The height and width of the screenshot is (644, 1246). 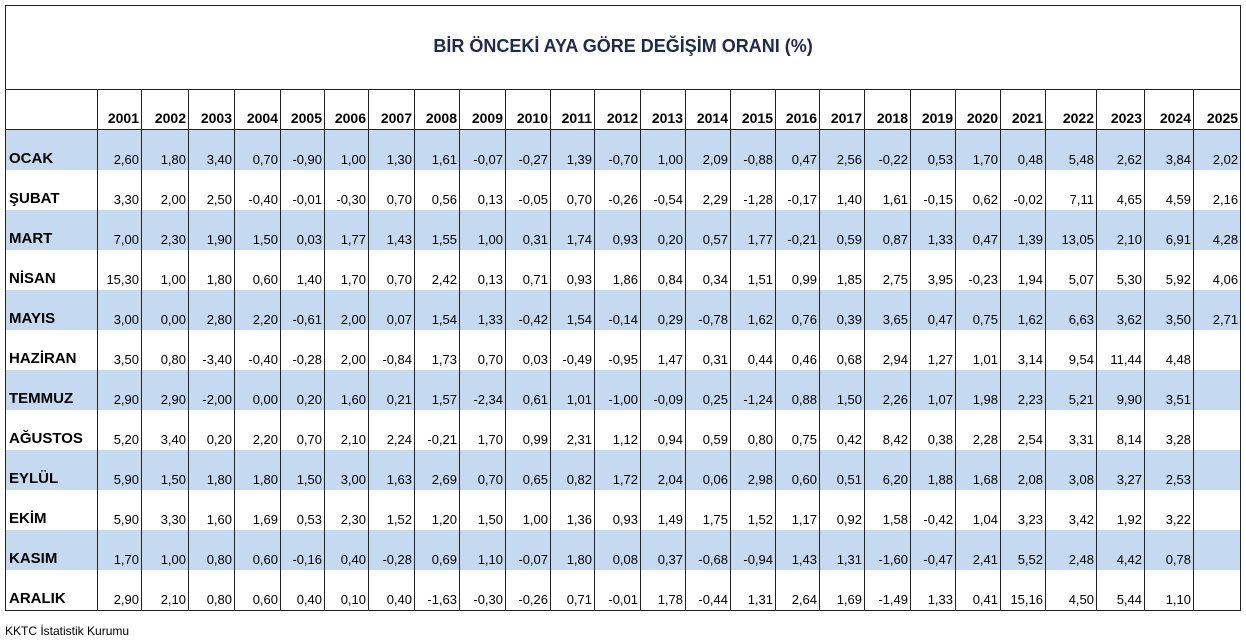 I want to click on value-cell: 0,70, so click(x=391, y=190).